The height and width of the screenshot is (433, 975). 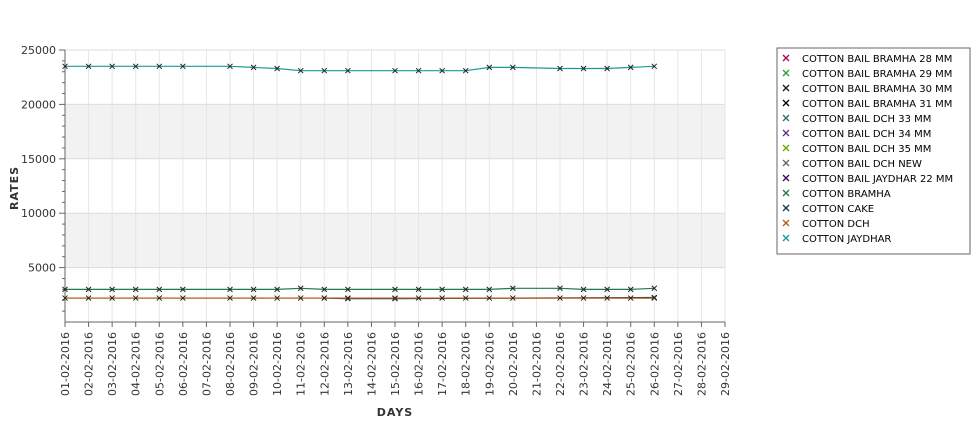 I want to click on legend-item: COTTON BAIL DCH 34 MM, so click(x=856, y=134).